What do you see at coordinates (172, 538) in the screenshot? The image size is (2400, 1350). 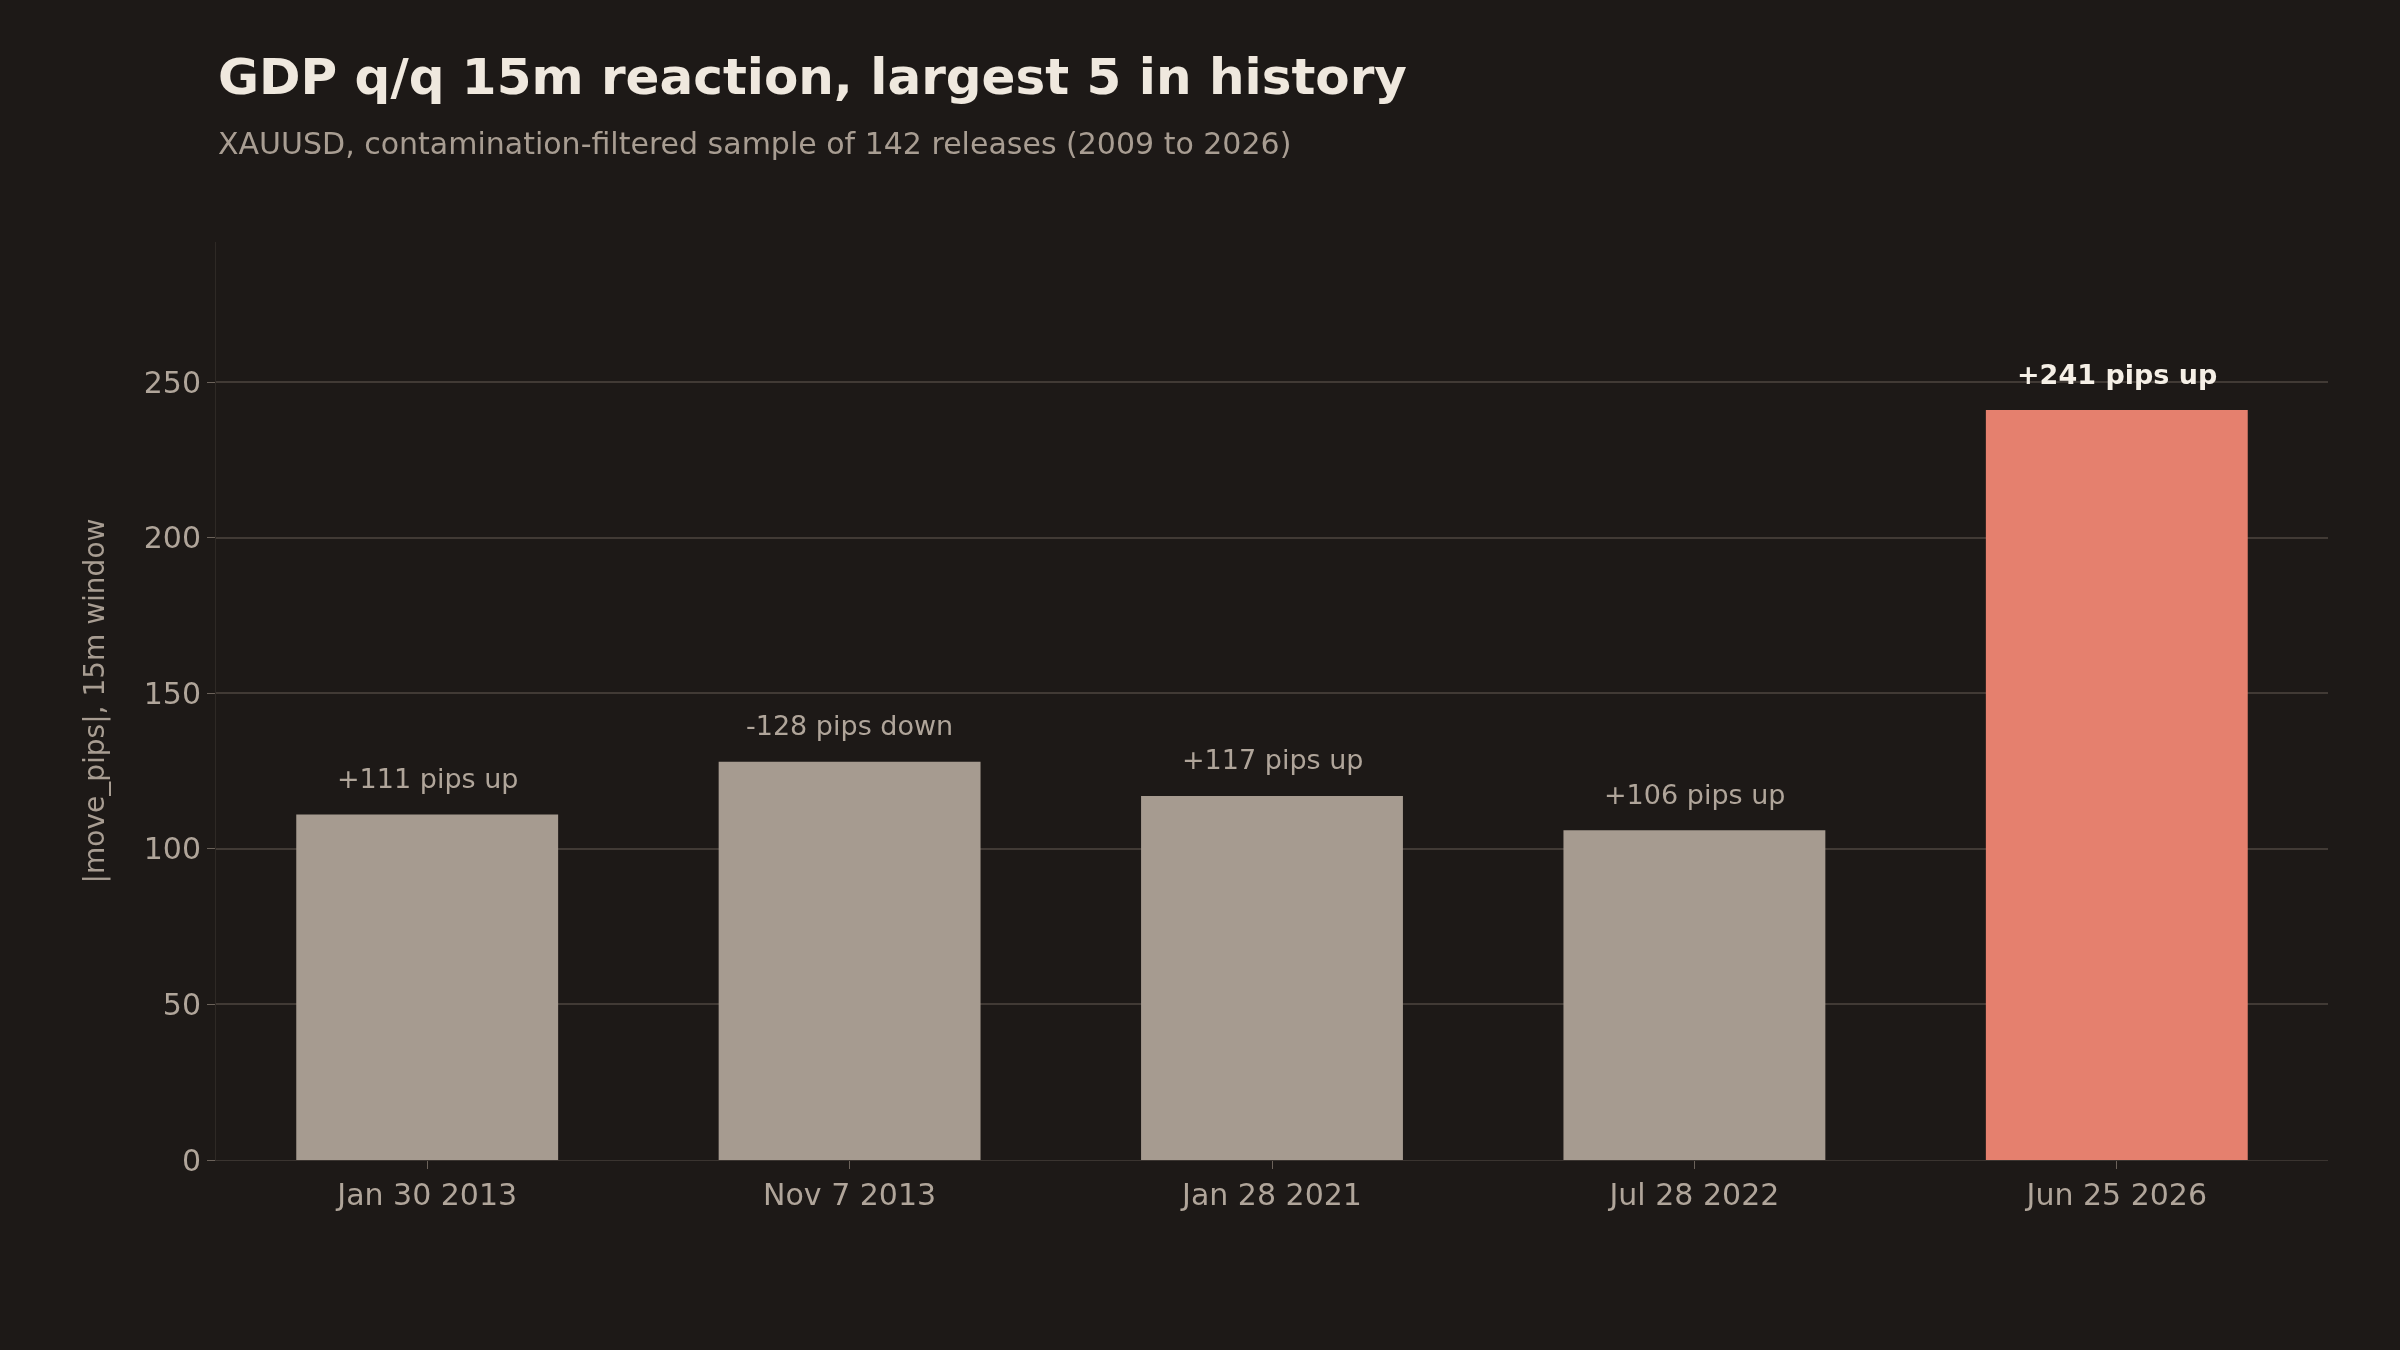 I see `y-tick-label: 200` at bounding box center [172, 538].